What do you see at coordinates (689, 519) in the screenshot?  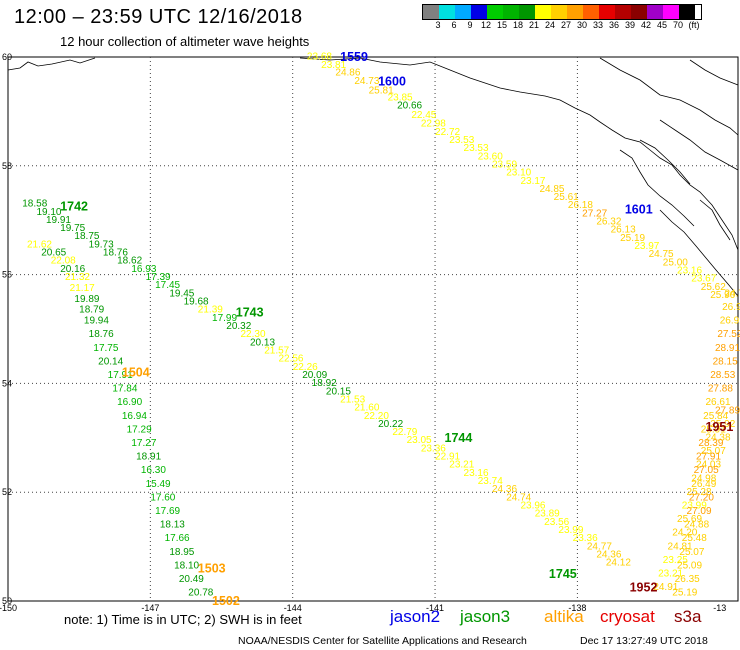 I see `wave-height-value: 25.69` at bounding box center [689, 519].